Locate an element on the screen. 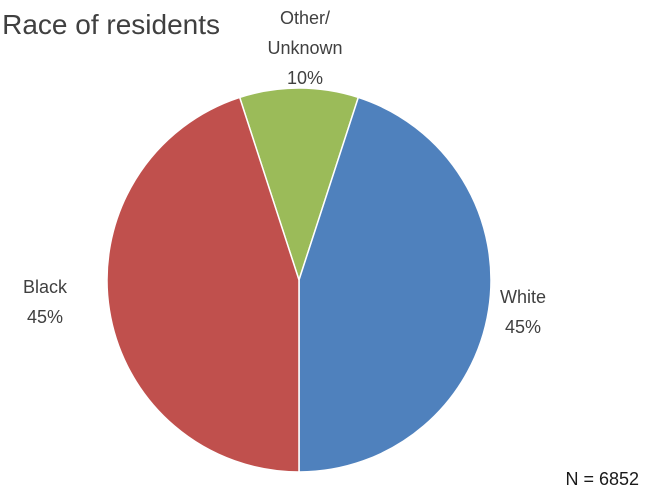 Image resolution: width=655 pixels, height=498 pixels. slice-label-white: White 45% is located at coordinates (523, 312).